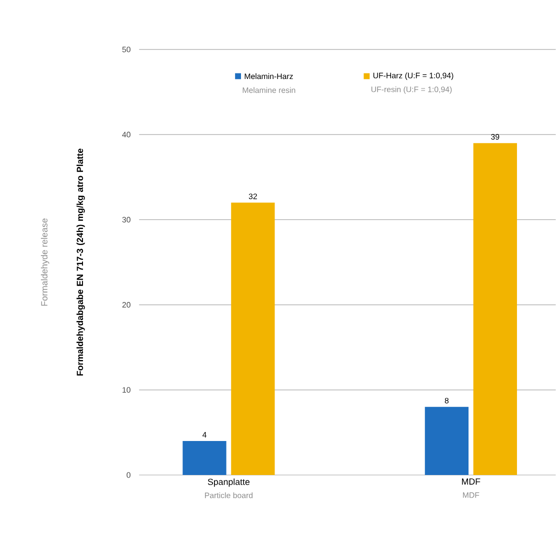  Describe the element at coordinates (229, 482) in the screenshot. I see `x-tick-label: Spanplatte` at that location.